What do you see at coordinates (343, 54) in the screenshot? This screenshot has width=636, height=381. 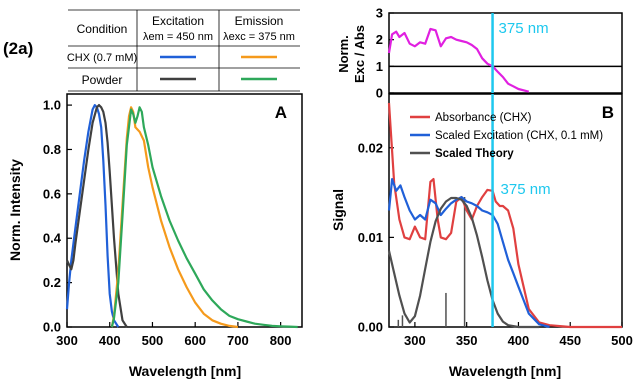 I see `panel-ratio-y-label-line1: Norm.` at bounding box center [343, 54].